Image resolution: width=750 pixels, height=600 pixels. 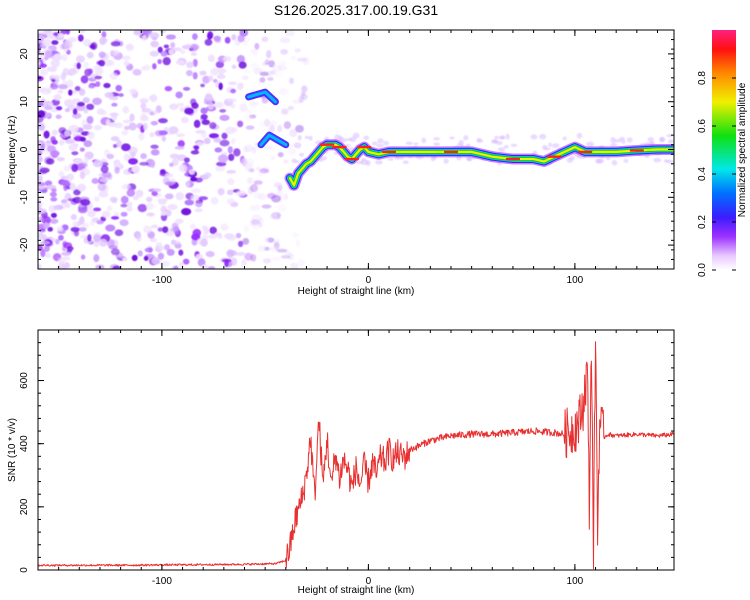 What do you see at coordinates (742, 149) in the screenshot?
I see `colorbar-label: Normalized spectral amplitude` at bounding box center [742, 149].